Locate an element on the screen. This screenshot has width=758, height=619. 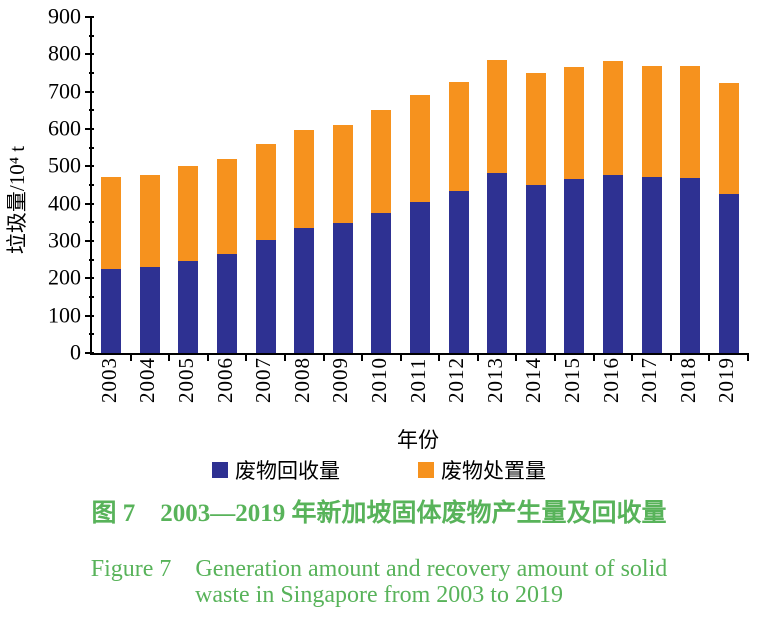
bar-2006-recovery-segment is located at coordinates (227, 303).